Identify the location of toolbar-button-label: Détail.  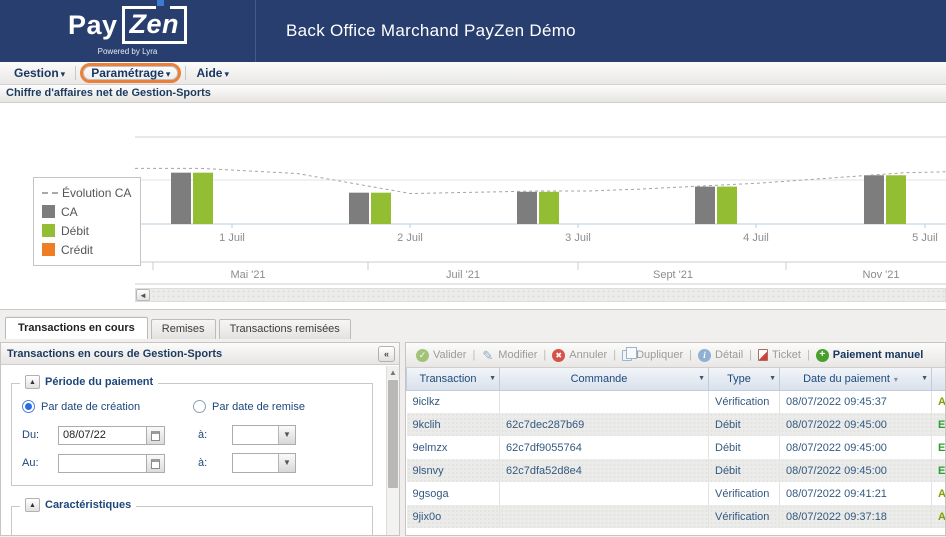
(729, 355).